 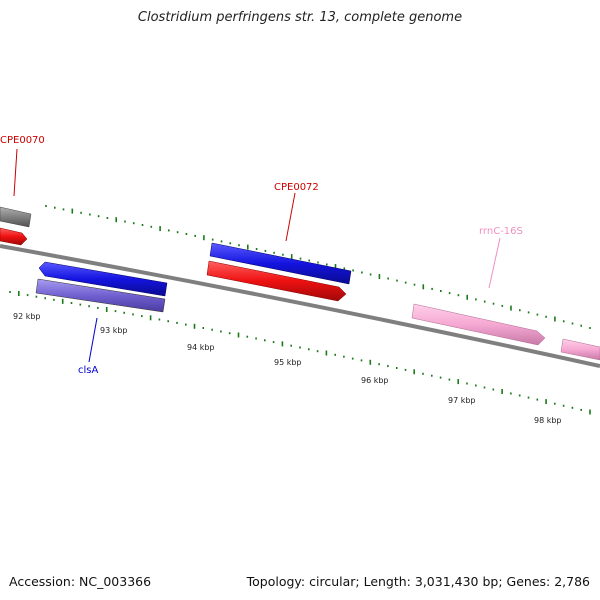 I want to click on leader-cpe0070, so click(x=15, y=172).